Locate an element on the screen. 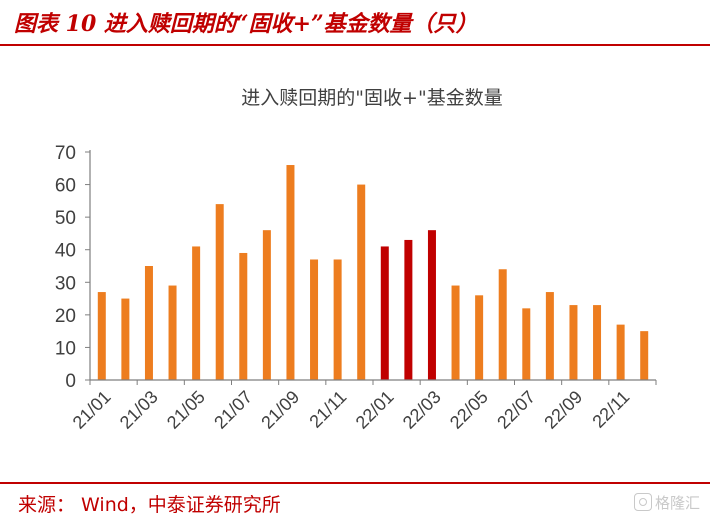  x-tick-label: 21/09 is located at coordinates (280, 410).